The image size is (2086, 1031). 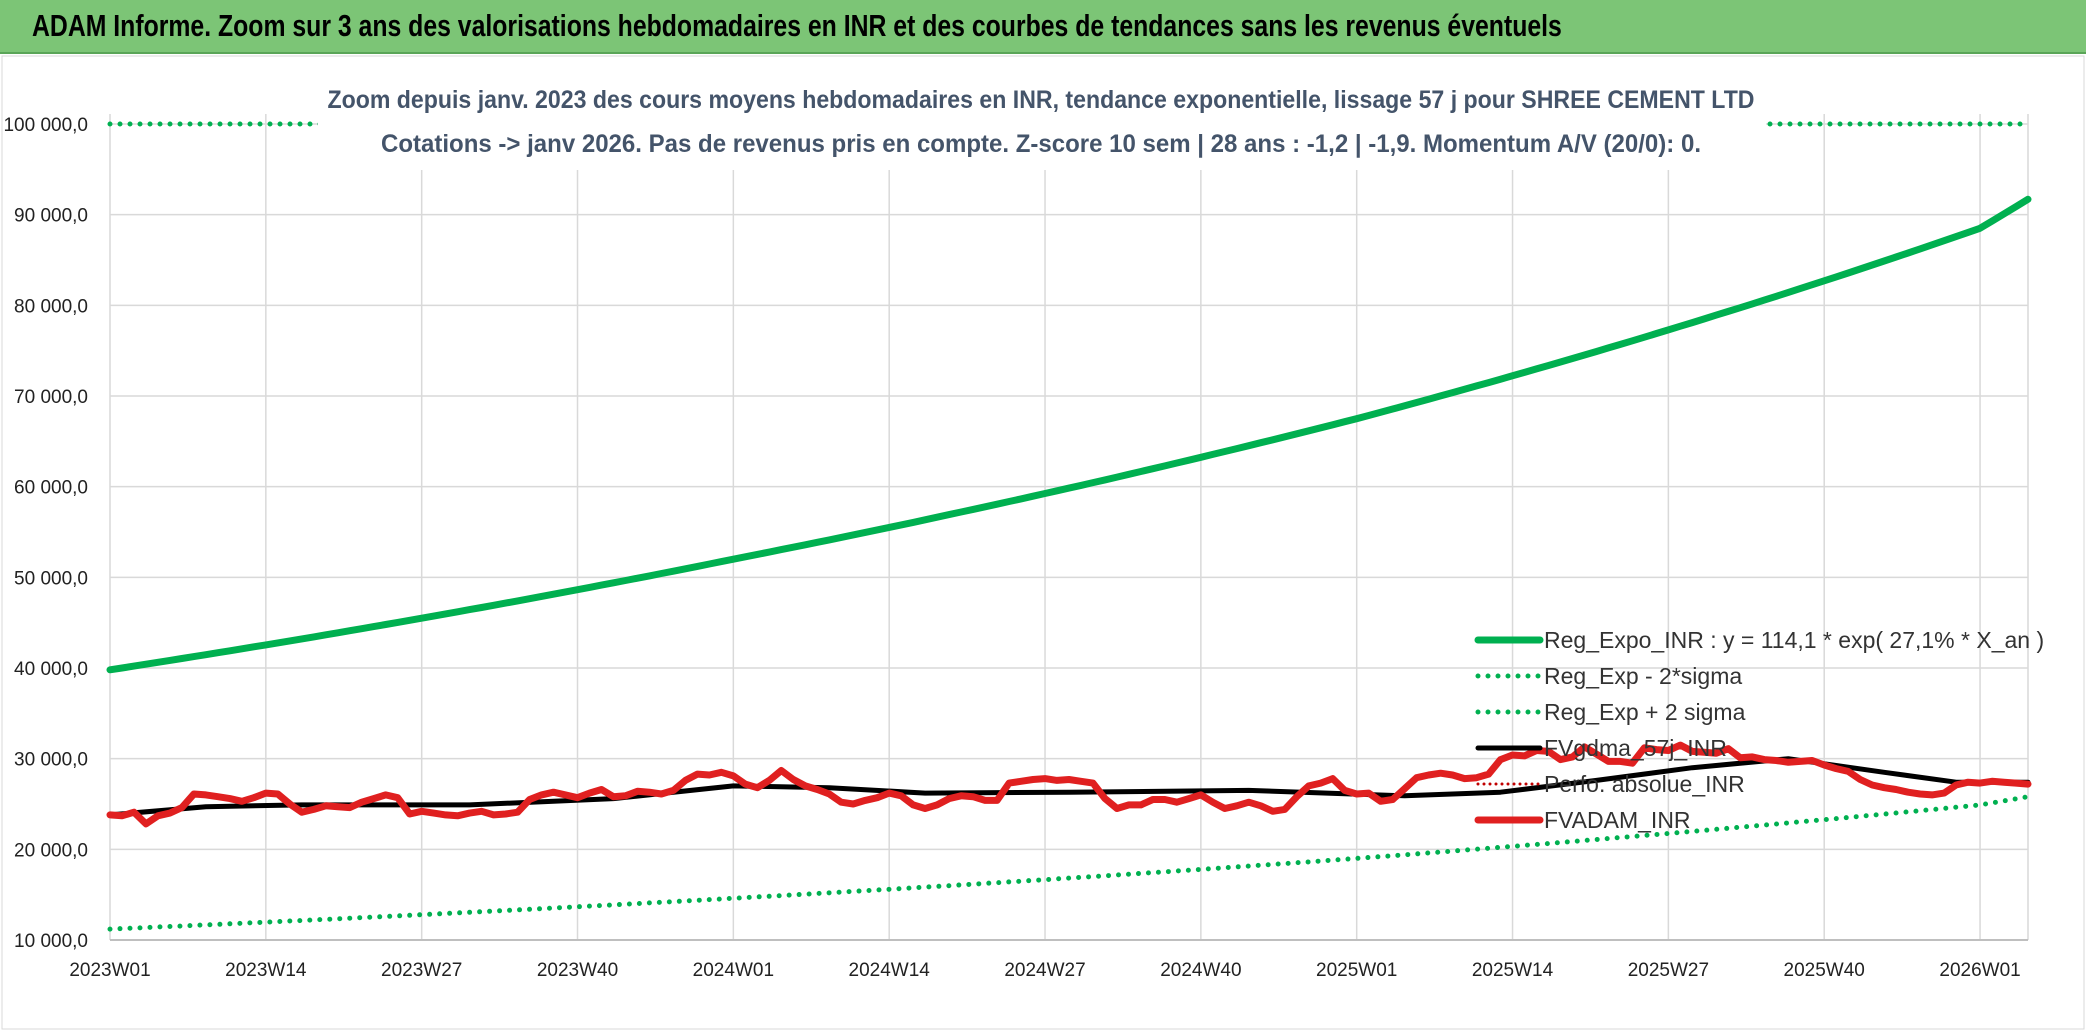 I want to click on legend-label: FVADAM_INR, so click(x=1617, y=820).